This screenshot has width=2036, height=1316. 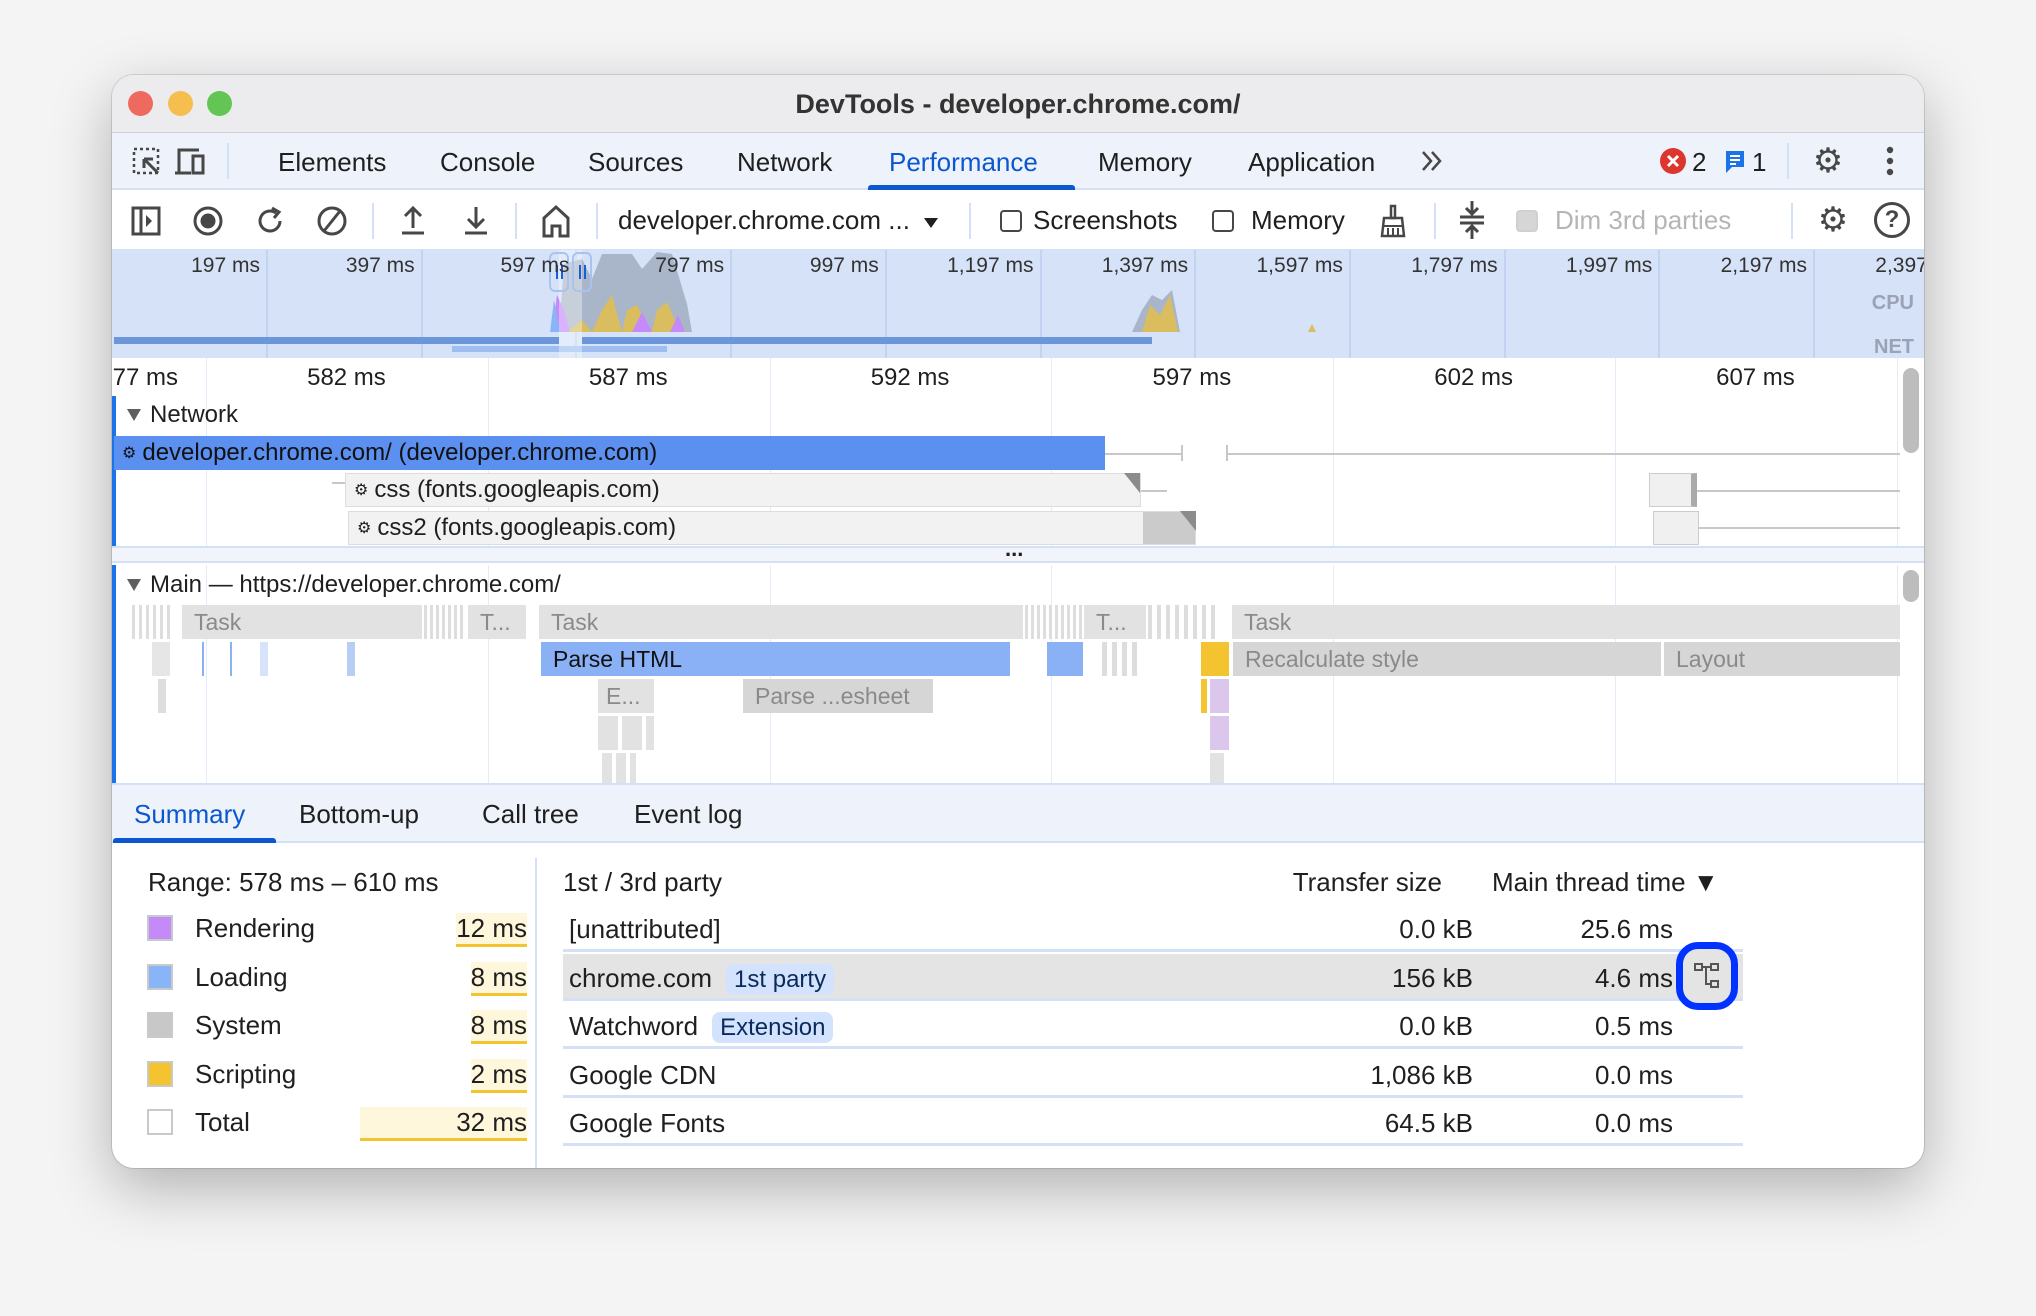 I want to click on ruler-tick-label: 582 ms, so click(x=346, y=377).